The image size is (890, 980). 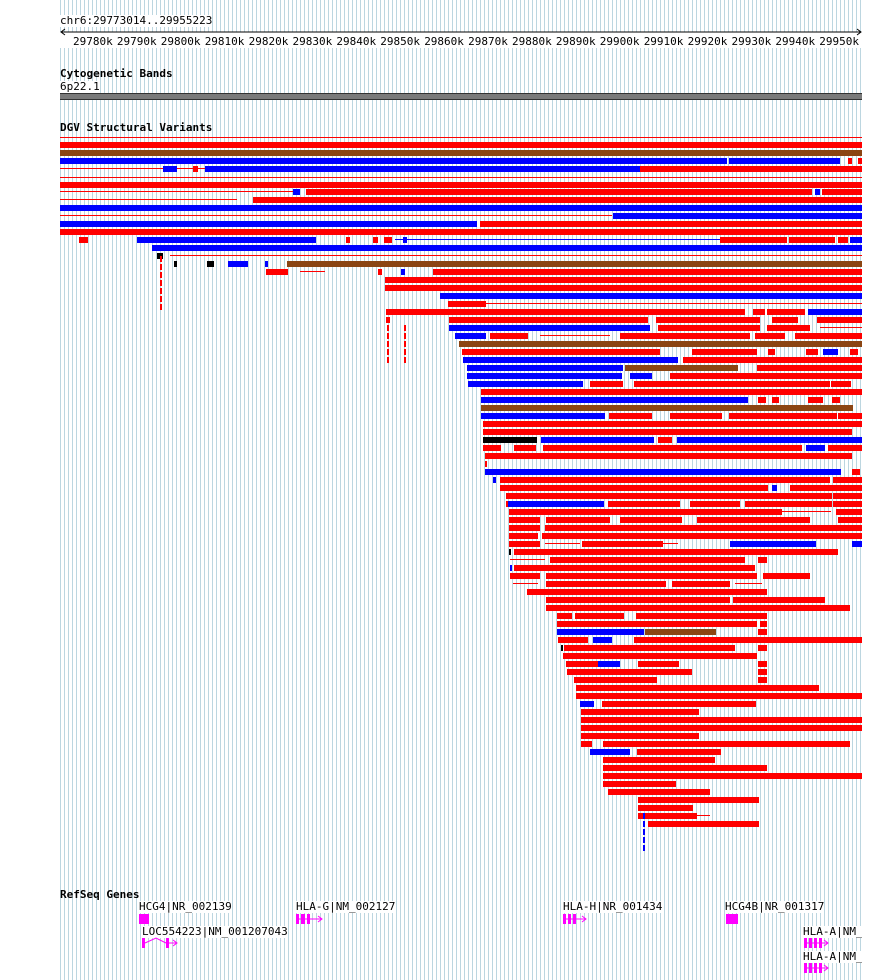 I want to click on gene-label-hla-h: HLA-H|NR_001434, so click(x=613, y=906).